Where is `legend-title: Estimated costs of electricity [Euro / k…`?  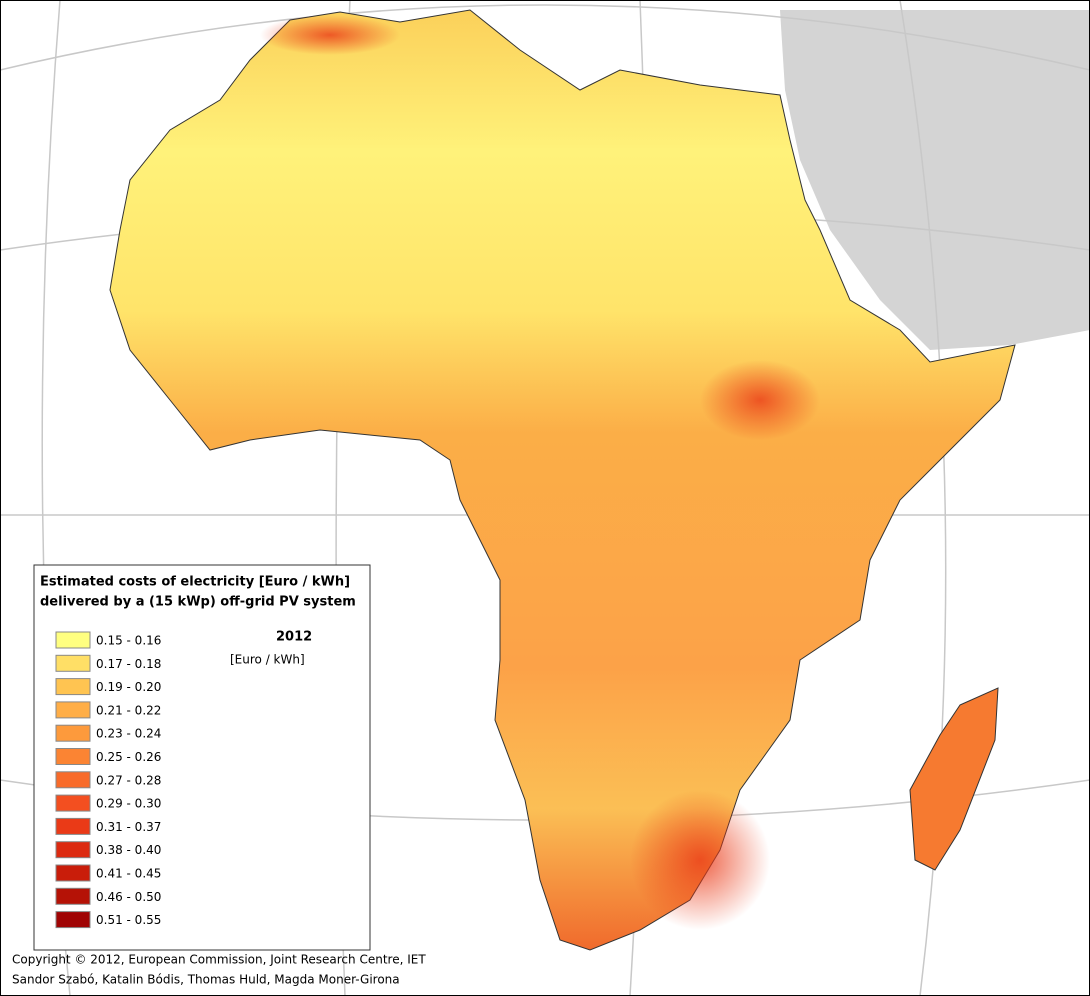
legend-title: Estimated costs of electricity [Euro / k… is located at coordinates (195, 582).